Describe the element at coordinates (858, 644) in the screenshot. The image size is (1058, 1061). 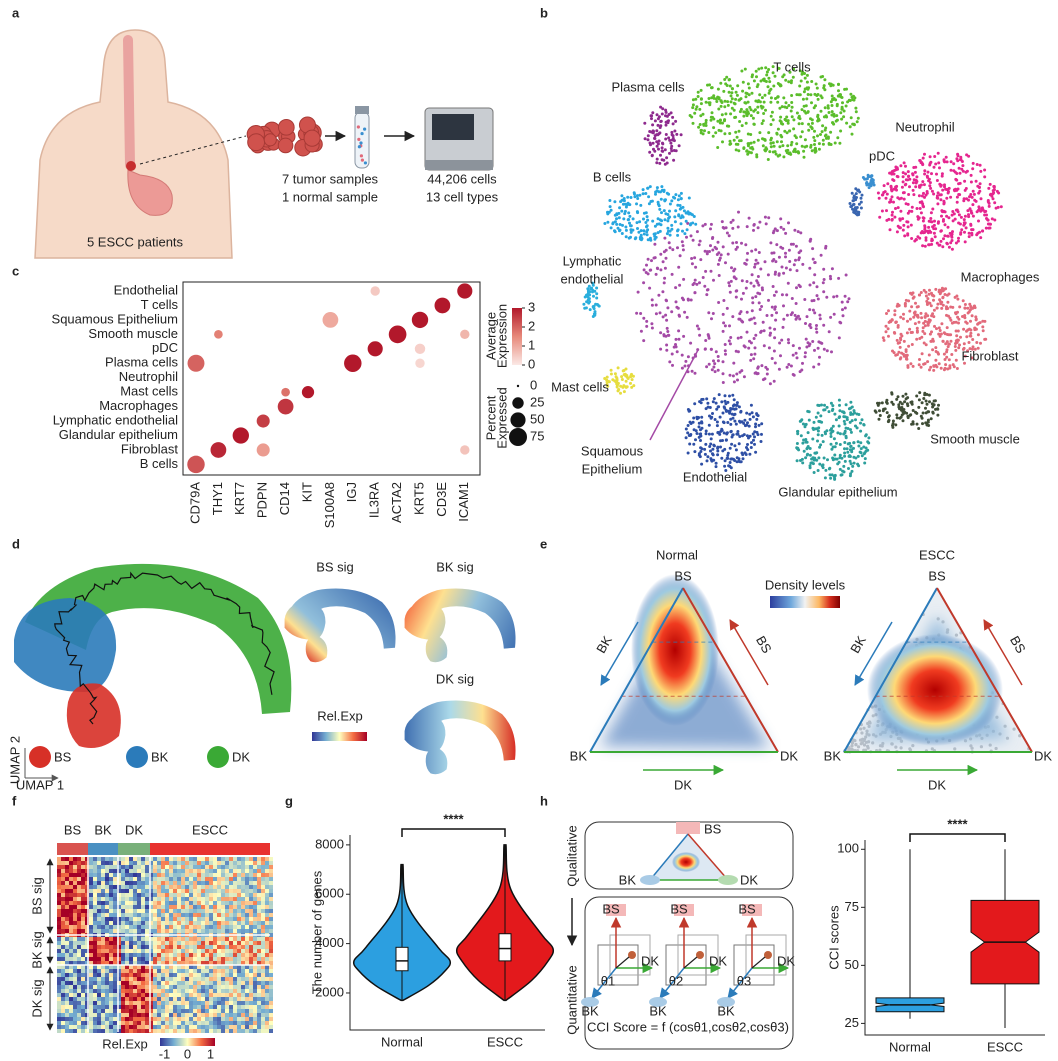
I see `arrow-label: BK` at that location.